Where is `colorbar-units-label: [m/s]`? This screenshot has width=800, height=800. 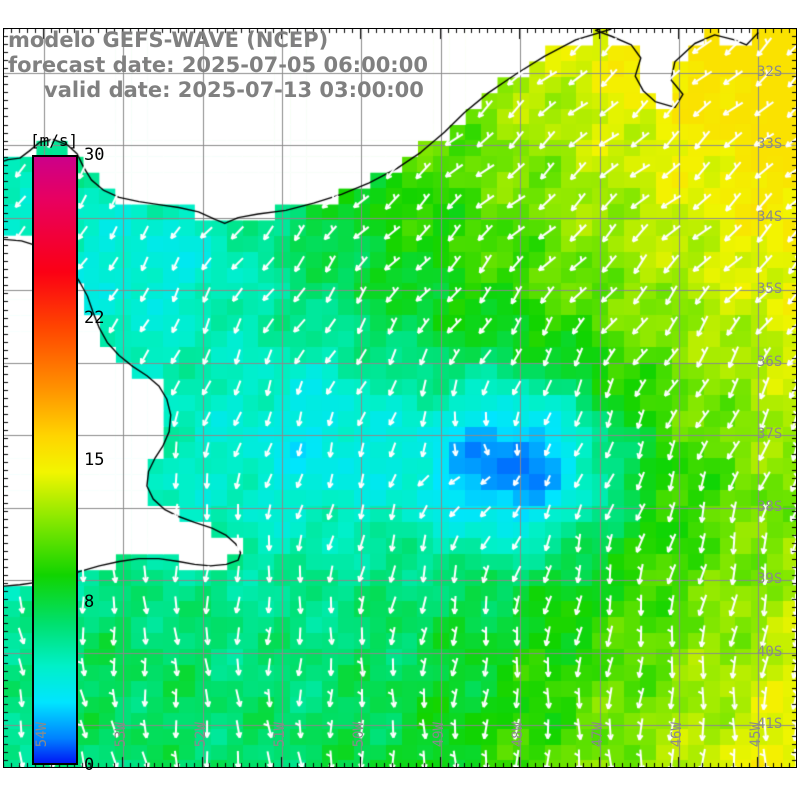
colorbar-units-label: [m/s] is located at coordinates (54, 140).